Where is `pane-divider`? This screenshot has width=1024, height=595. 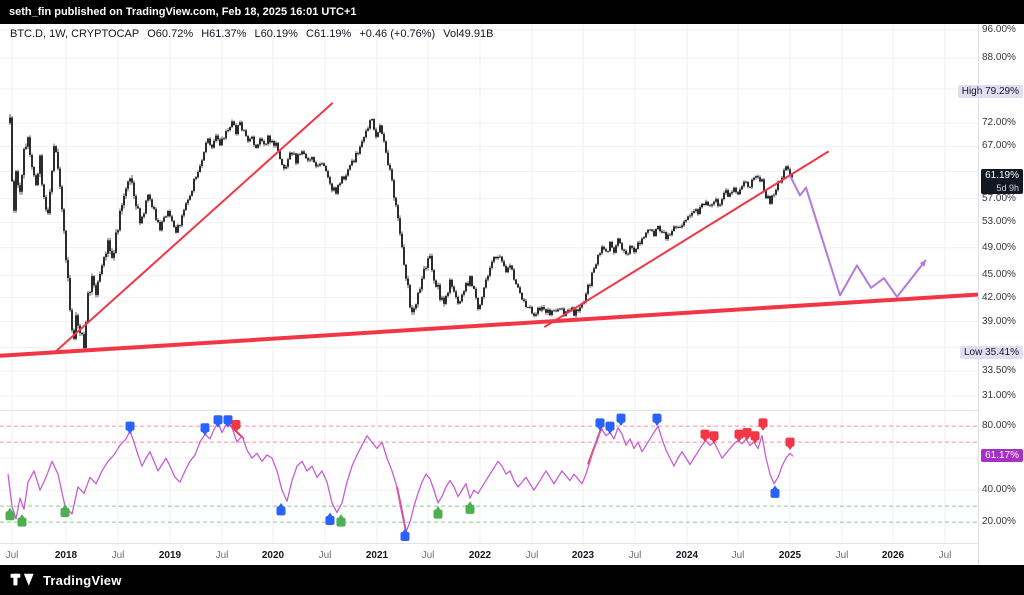 pane-divider is located at coordinates (489, 410).